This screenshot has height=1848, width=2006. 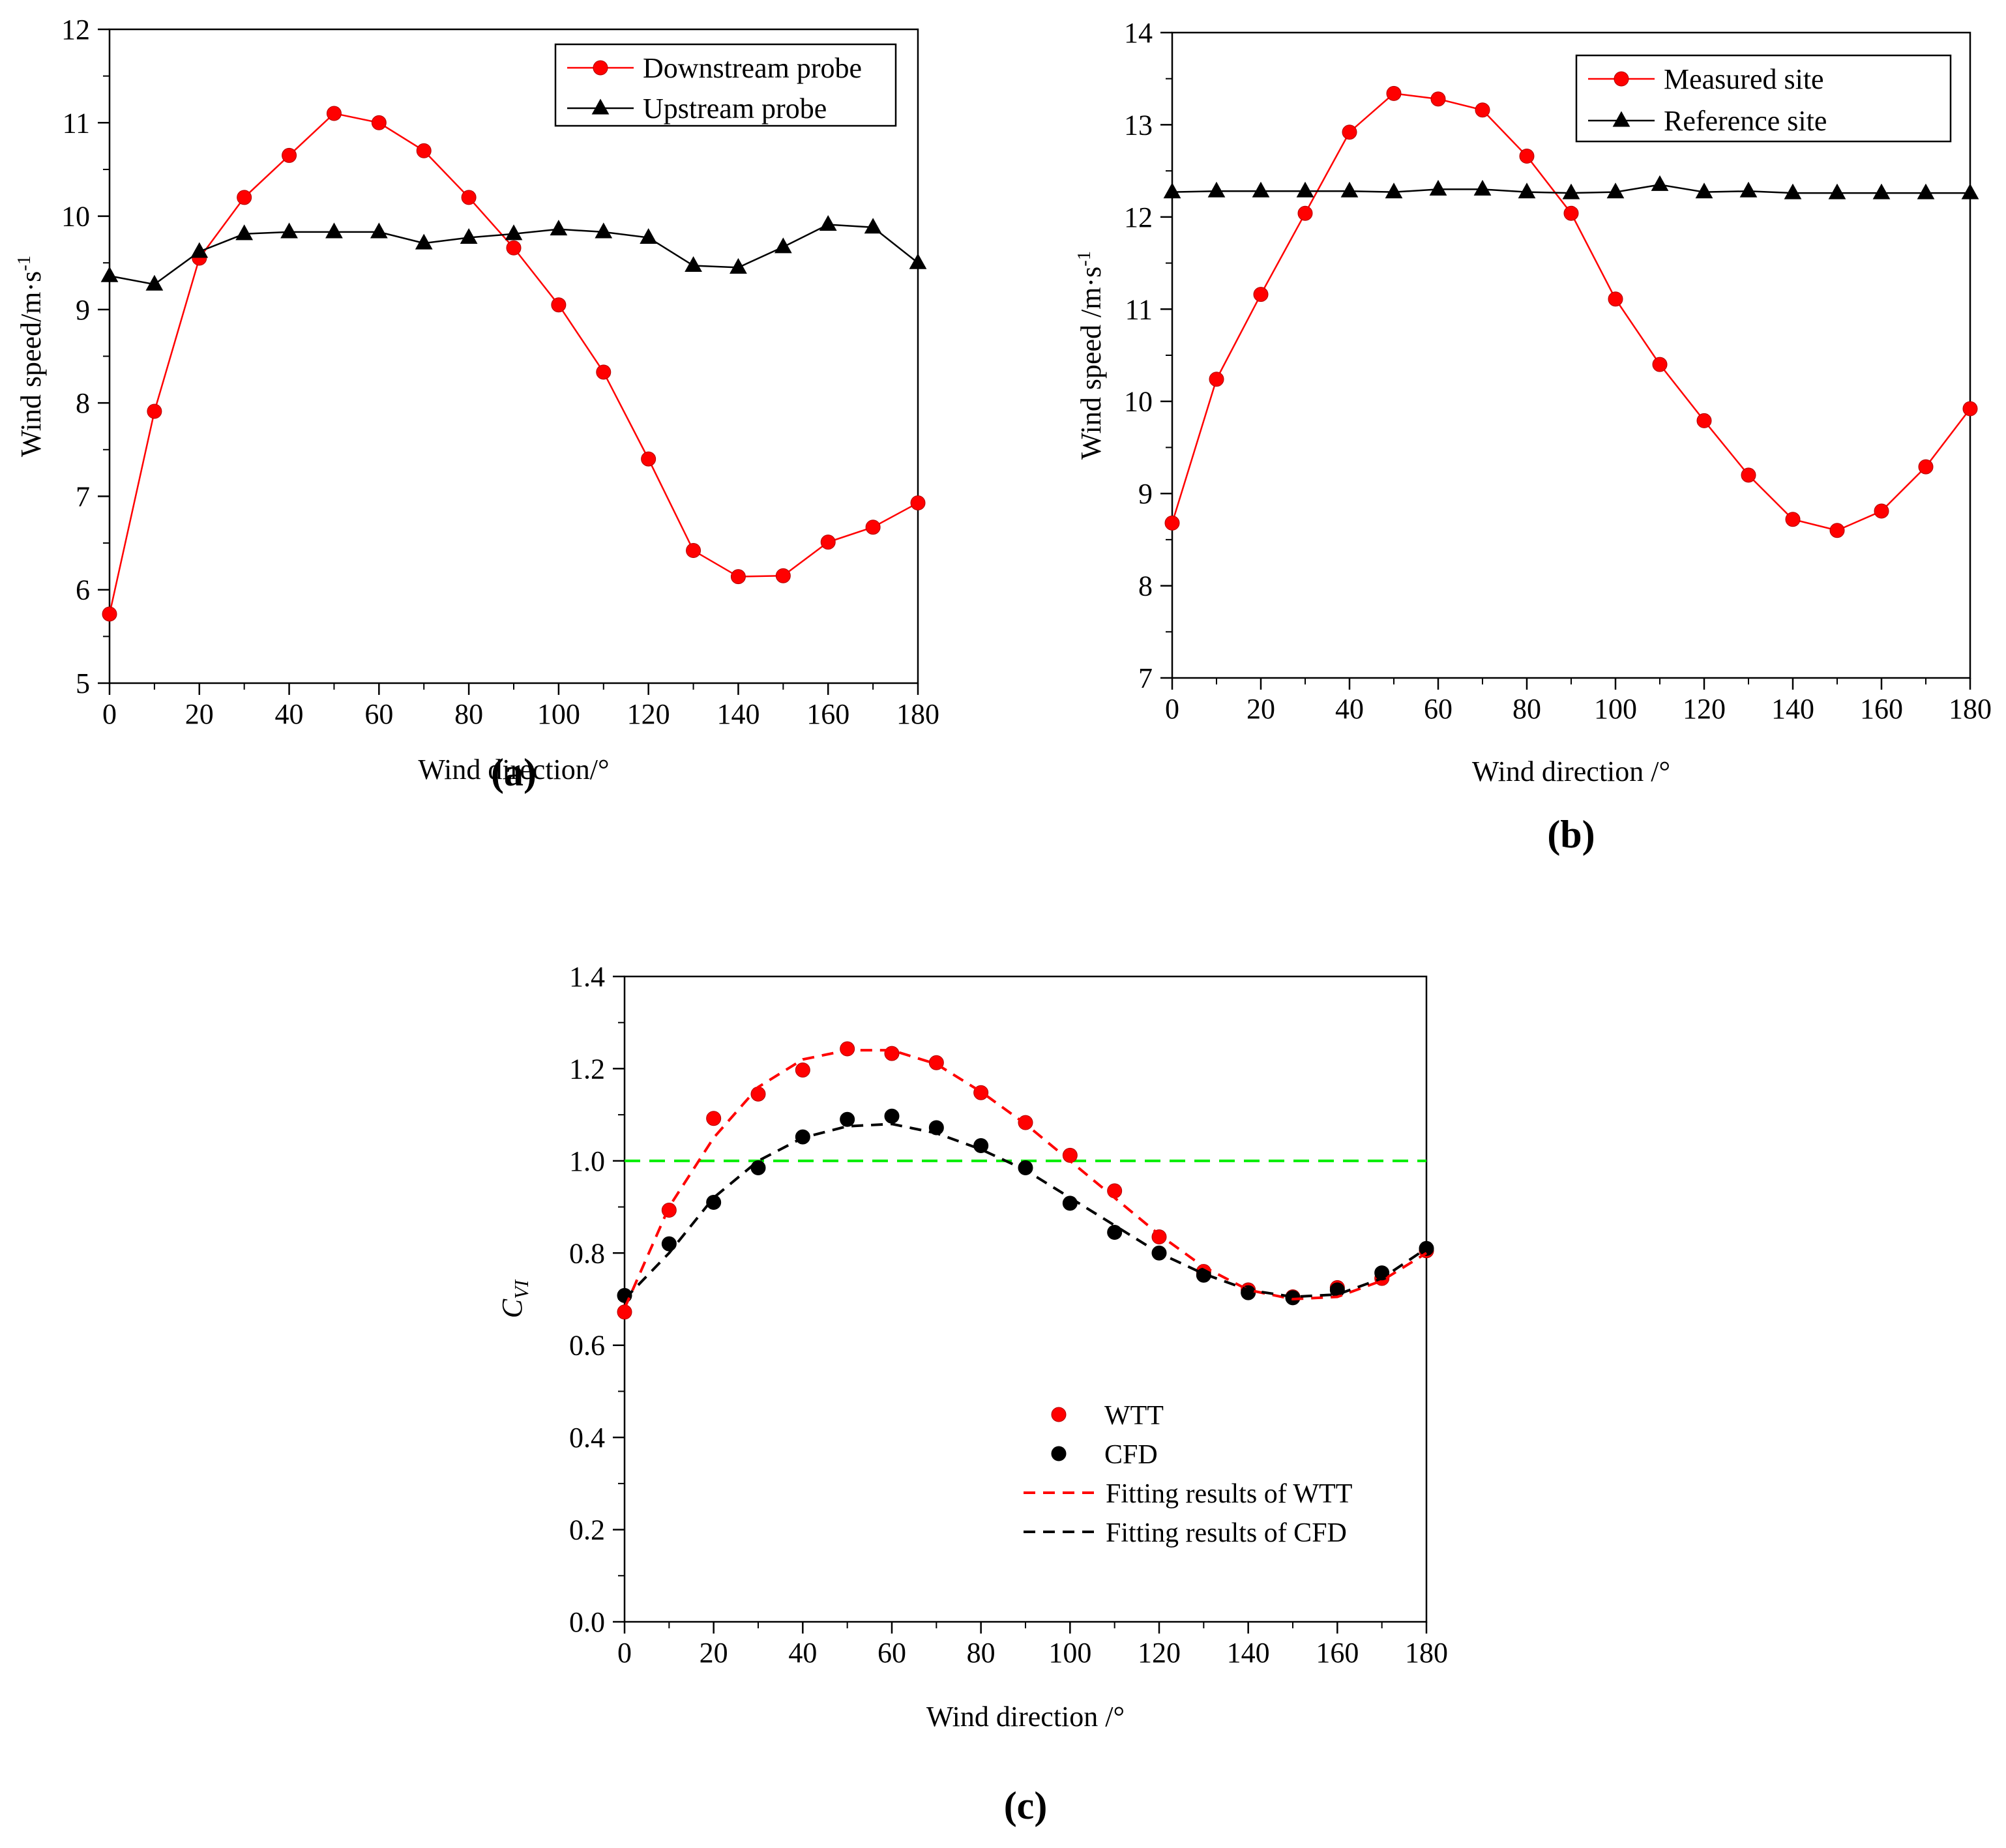 What do you see at coordinates (1145, 494) in the screenshot?
I see `y-tick-label: 9` at bounding box center [1145, 494].